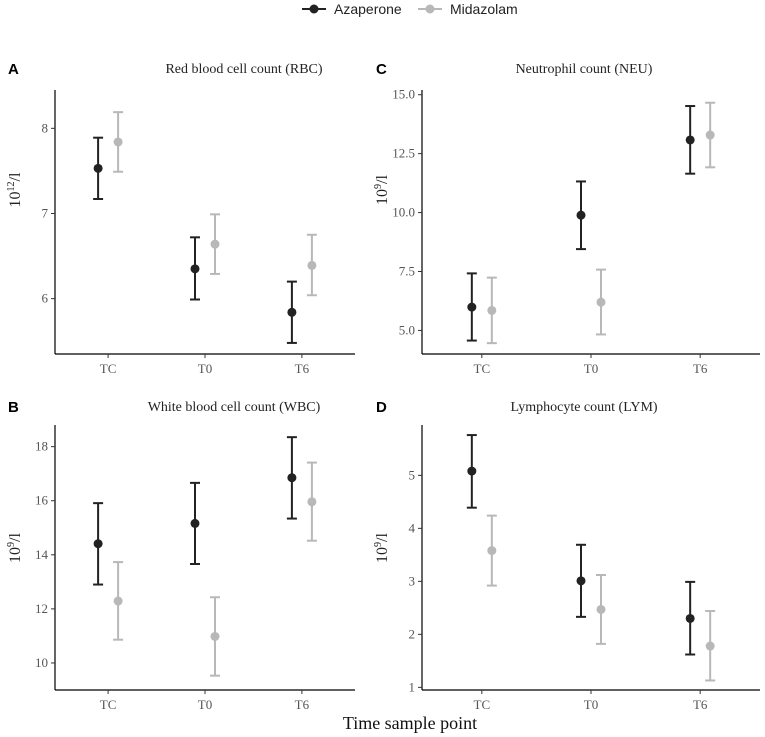 Image resolution: width=765 pixels, height=737 pixels. I want to click on legend-marker-azaperone, so click(314, 9).